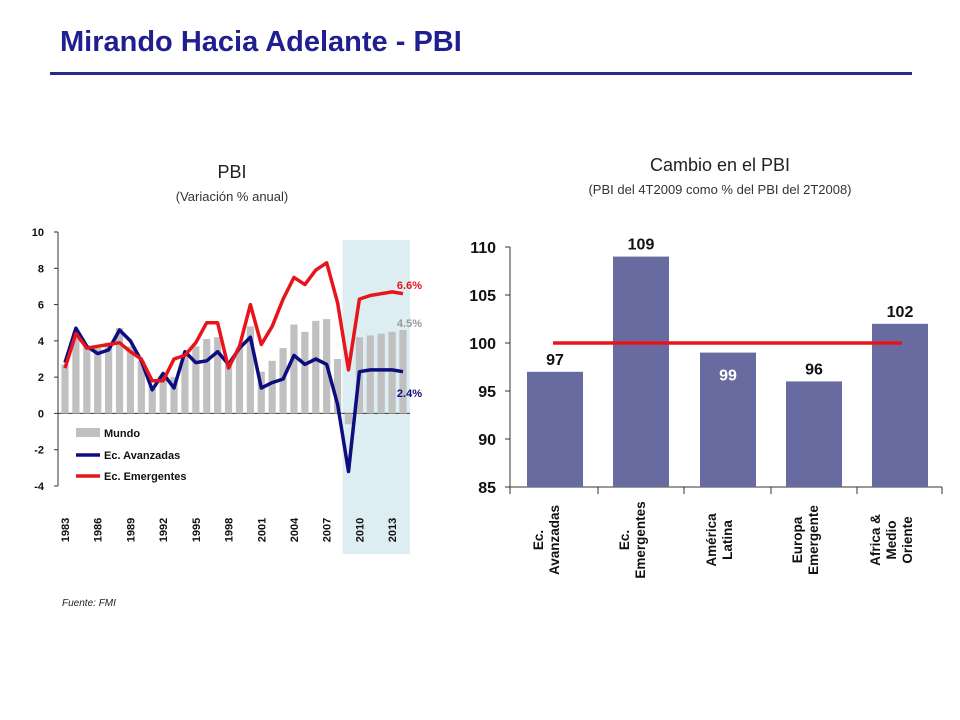 Image resolution: width=960 pixels, height=720 pixels. What do you see at coordinates (130, 380) in the screenshot?
I see `bar-mundo-1989` at bounding box center [130, 380].